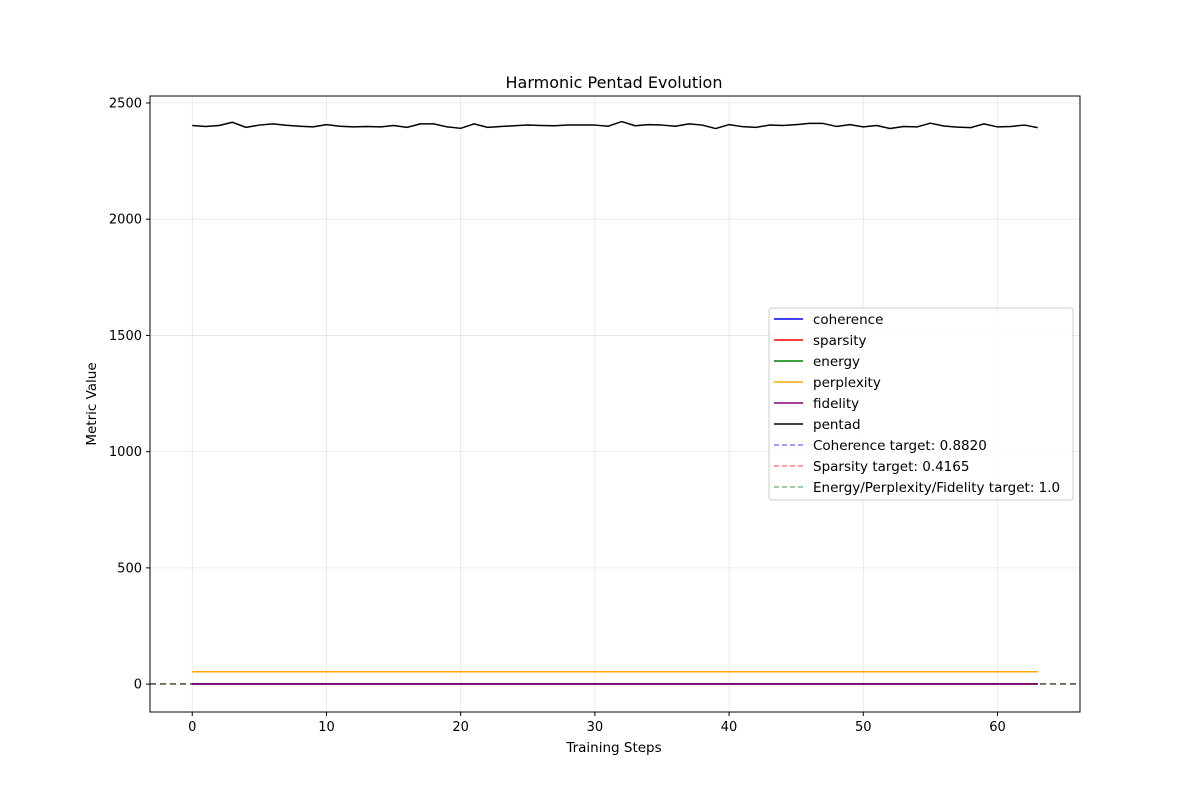 This screenshot has height=800, width=1200. Describe the element at coordinates (129, 568) in the screenshot. I see `y-tick-label: 500` at that location.